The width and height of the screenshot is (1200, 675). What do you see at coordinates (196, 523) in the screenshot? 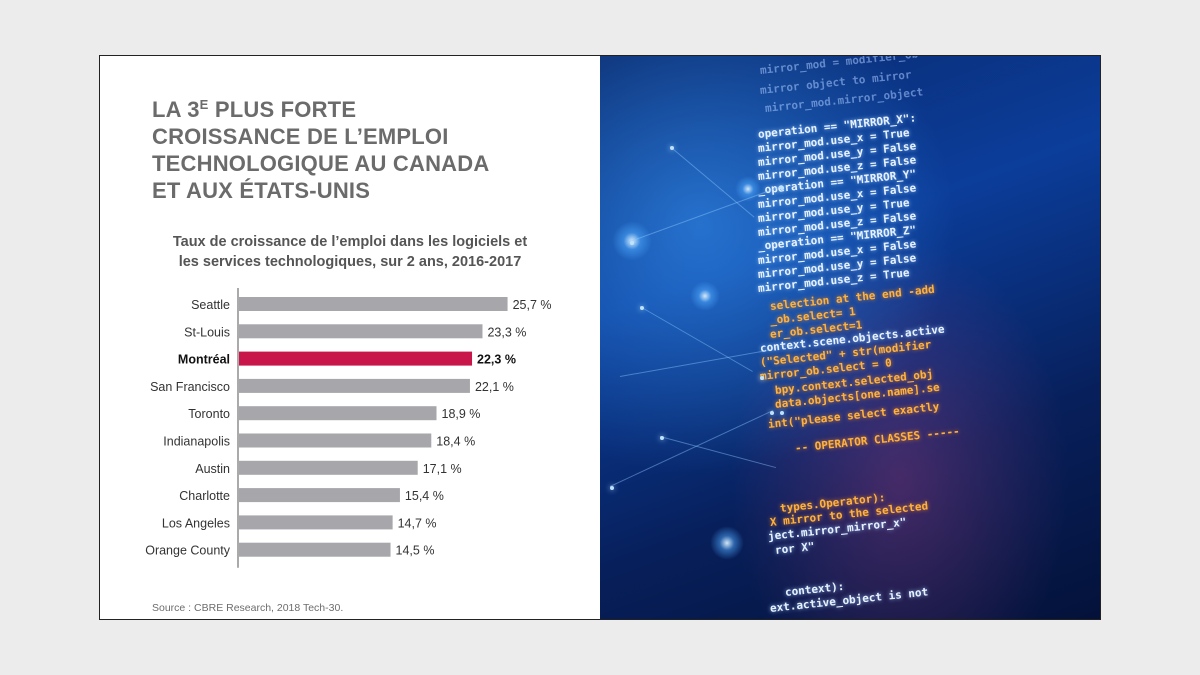
I see `category-label: Los Angeles` at bounding box center [196, 523].